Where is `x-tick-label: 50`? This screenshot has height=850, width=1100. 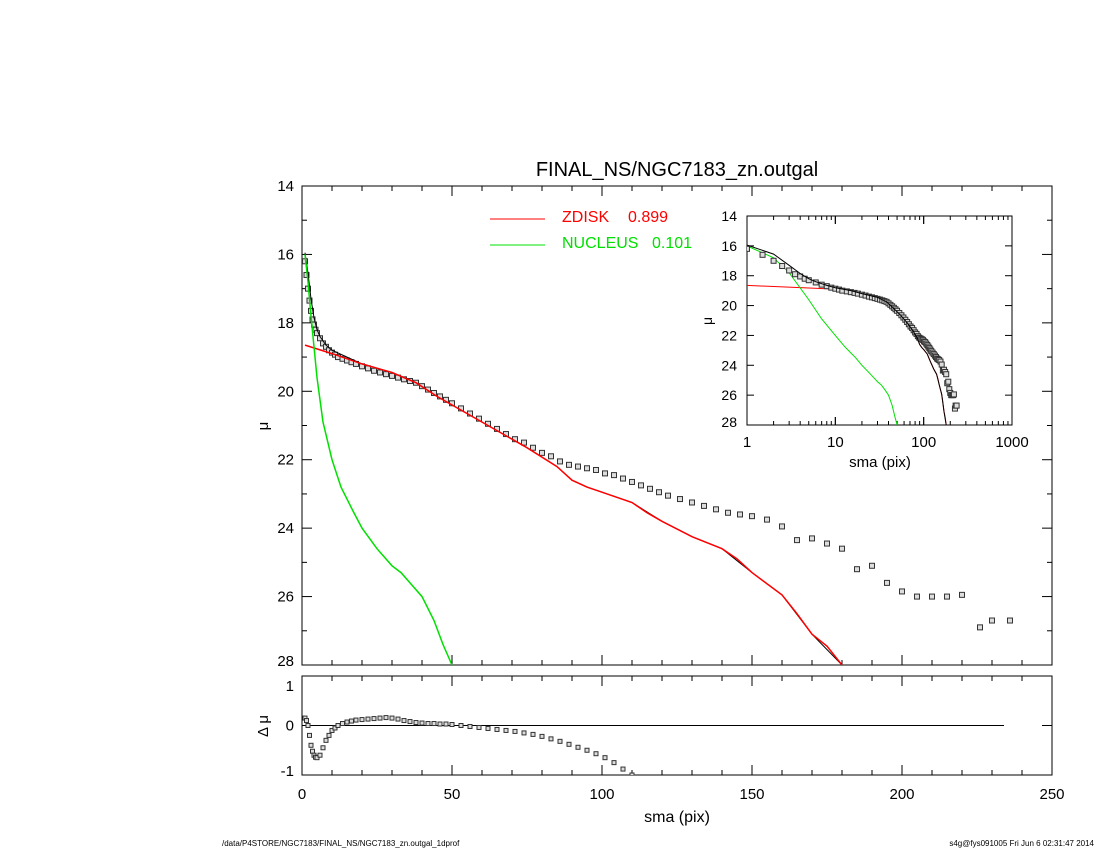 x-tick-label: 50 is located at coordinates (452, 794).